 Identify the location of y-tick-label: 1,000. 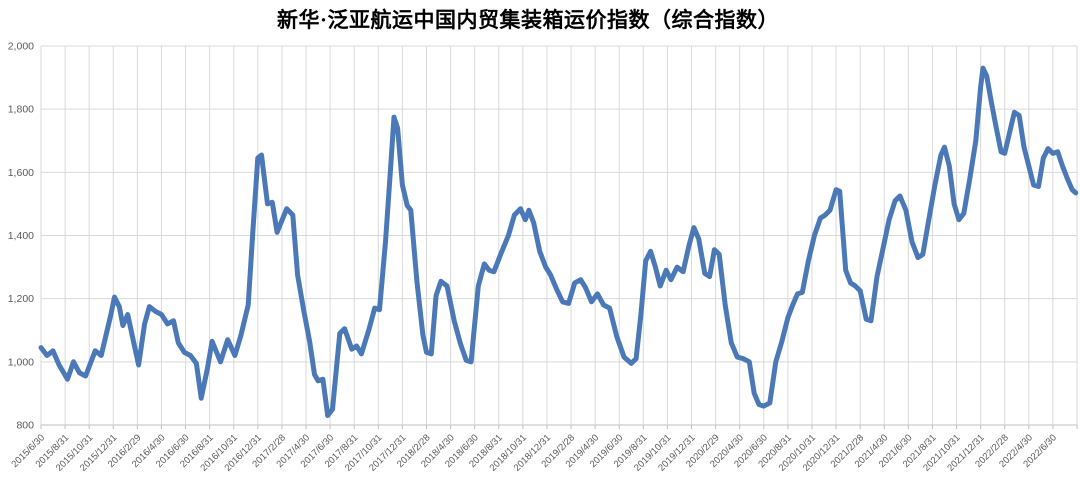
(21, 362).